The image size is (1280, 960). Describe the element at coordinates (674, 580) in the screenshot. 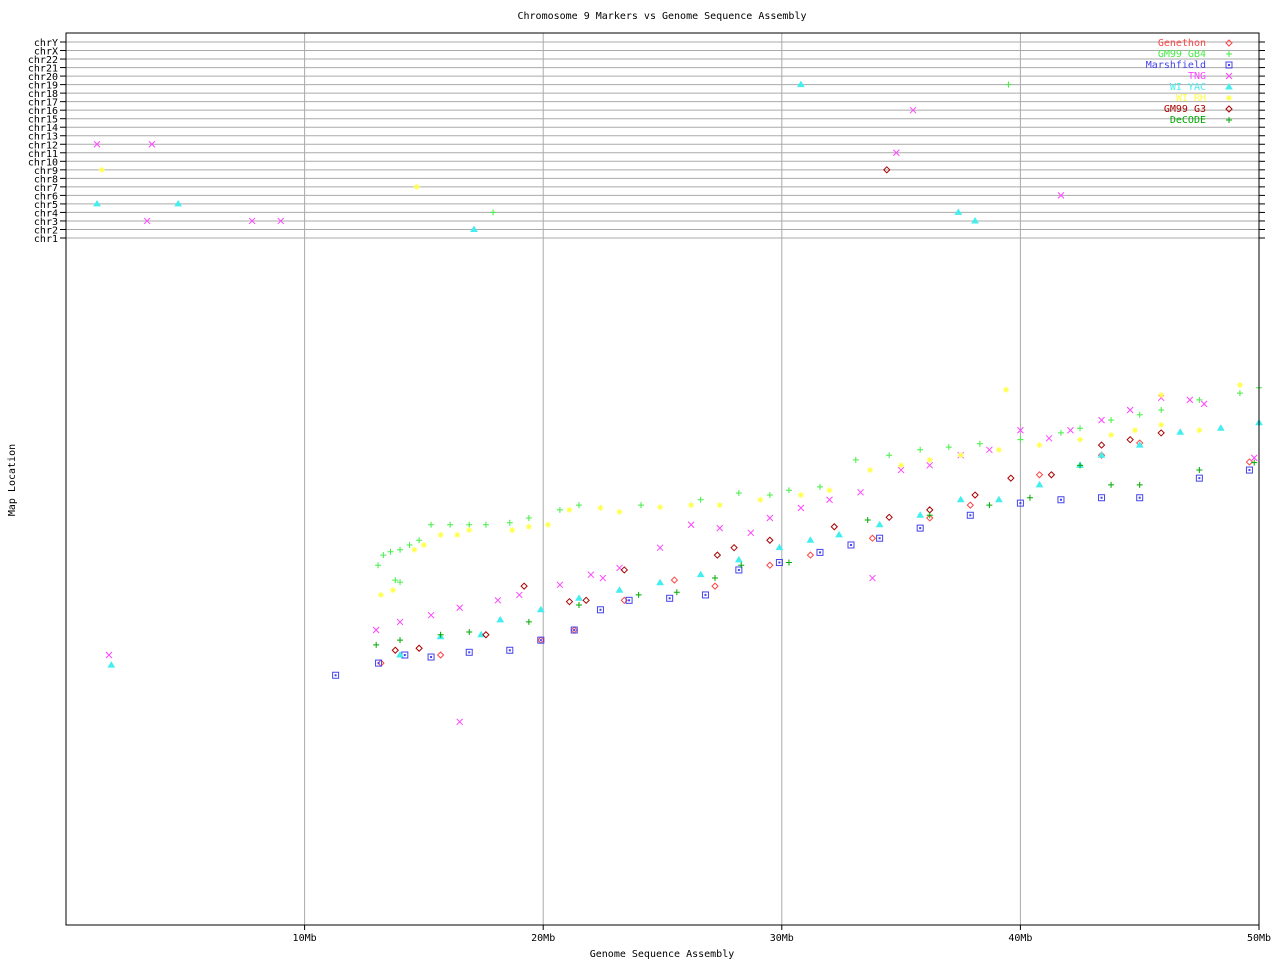

I see `point-genethon` at that location.